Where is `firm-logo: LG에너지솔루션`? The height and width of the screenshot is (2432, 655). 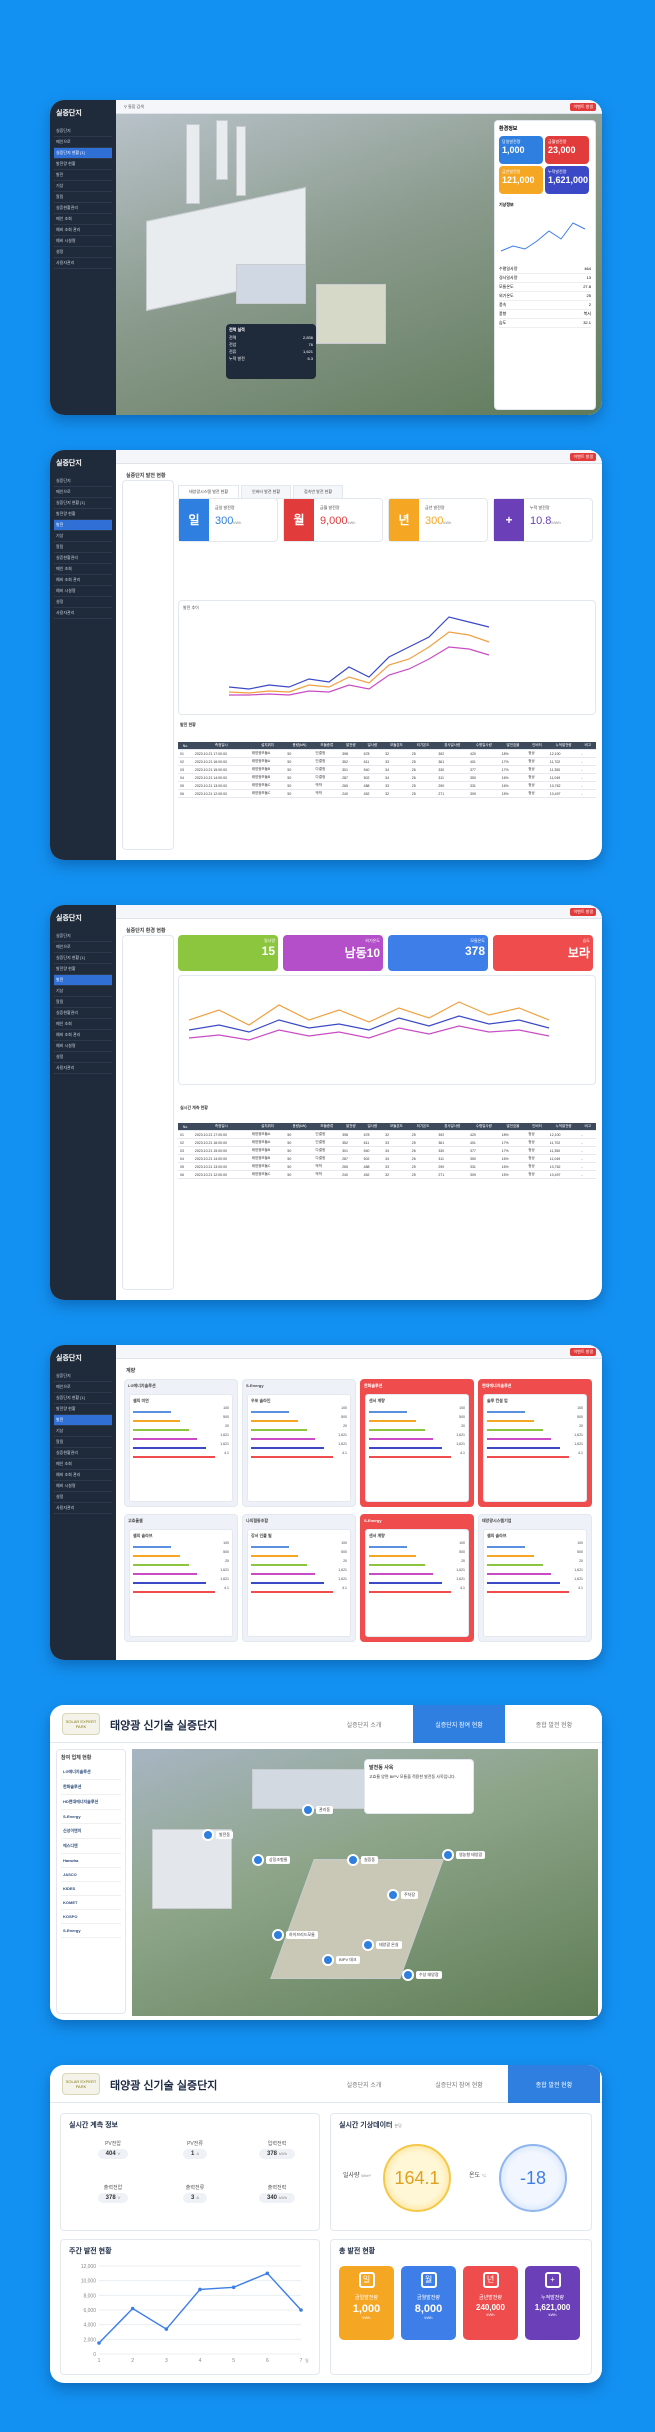 firm-logo: LG에너지솔루션 is located at coordinates (91, 1772).